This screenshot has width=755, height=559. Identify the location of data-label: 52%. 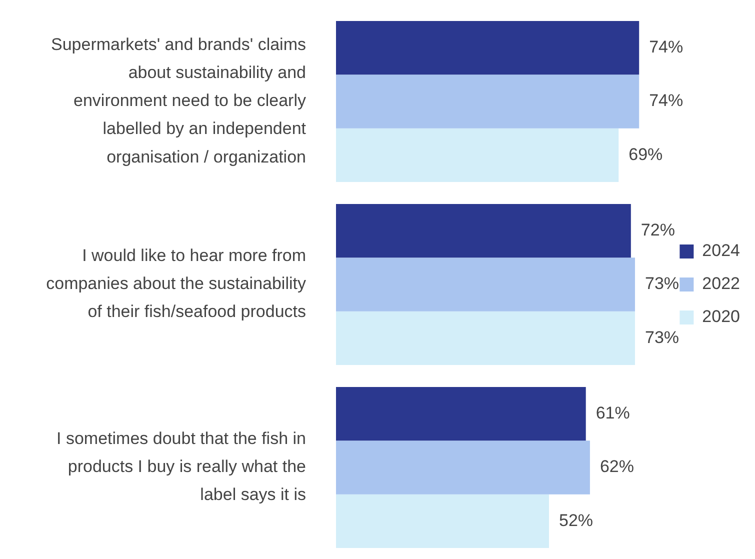
(576, 520).